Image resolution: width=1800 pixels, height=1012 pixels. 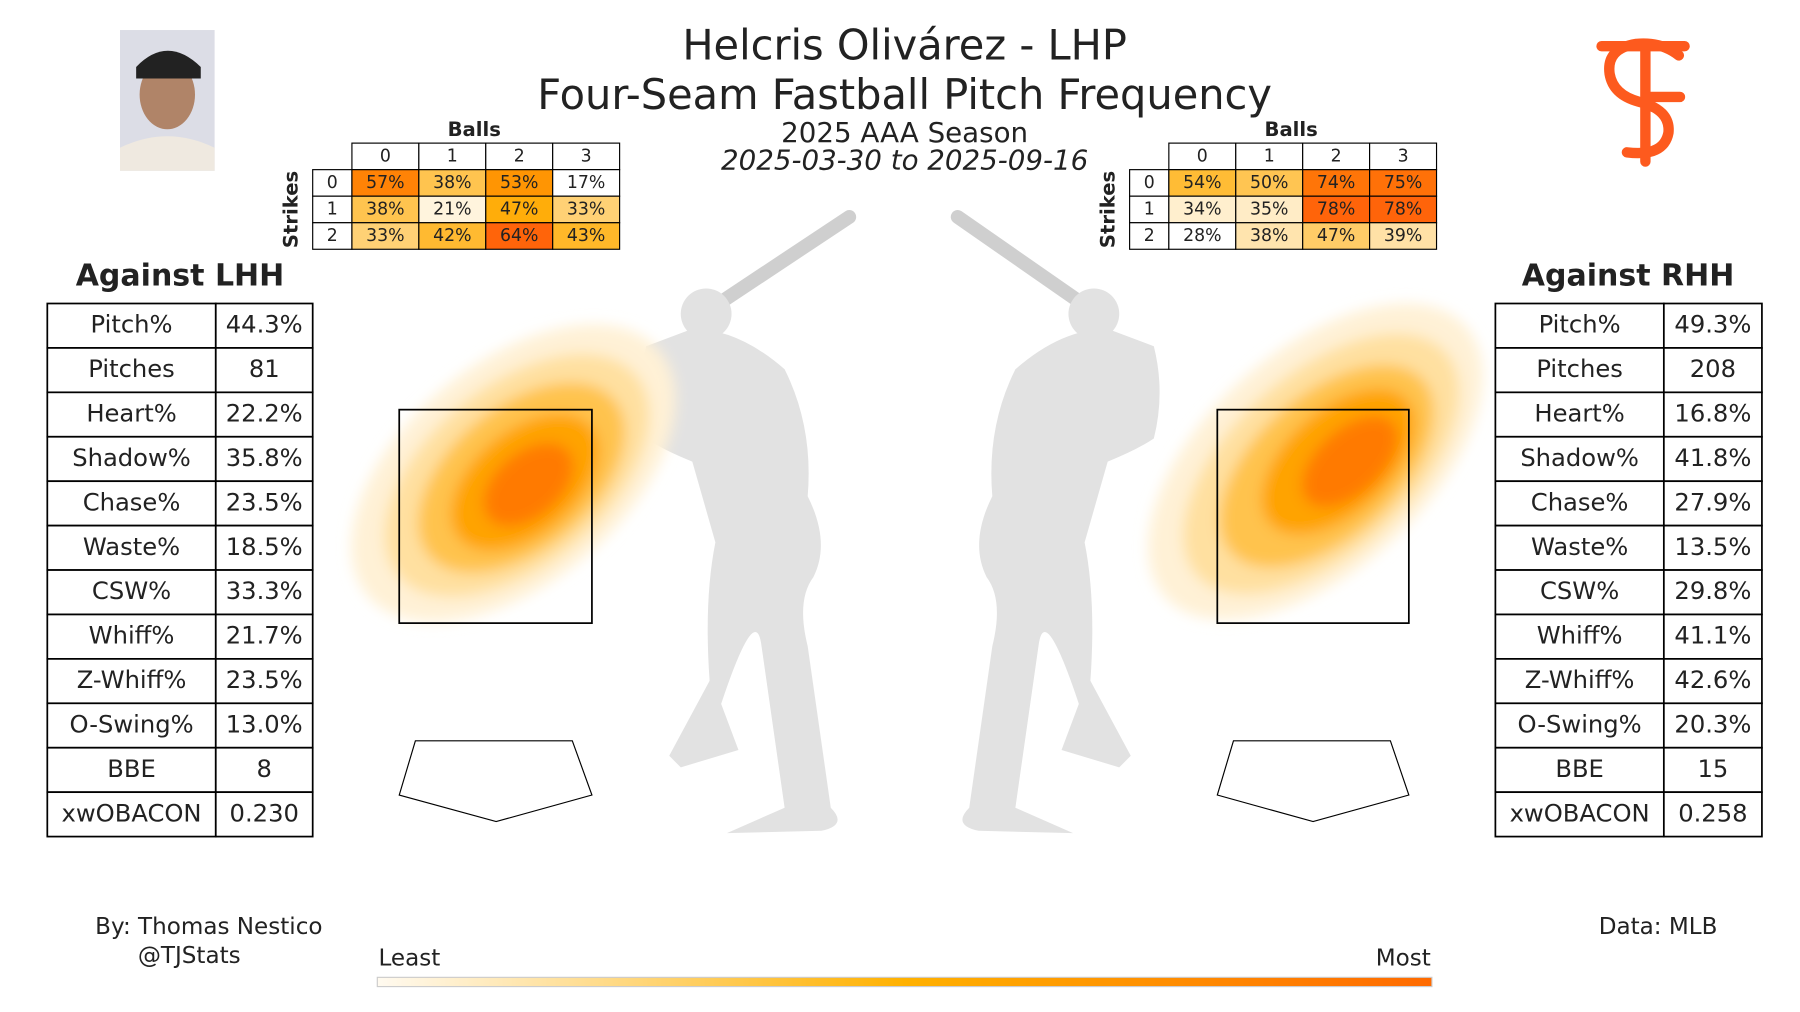 I want to click on count-value: 34%, so click(x=1202, y=209).